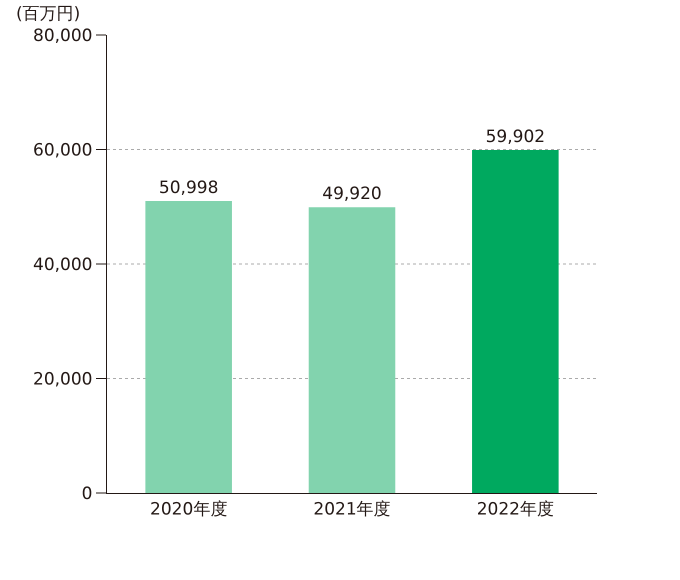 This screenshot has height=580, width=680. Describe the element at coordinates (352, 194) in the screenshot. I see `data-label: 49,920` at that location.